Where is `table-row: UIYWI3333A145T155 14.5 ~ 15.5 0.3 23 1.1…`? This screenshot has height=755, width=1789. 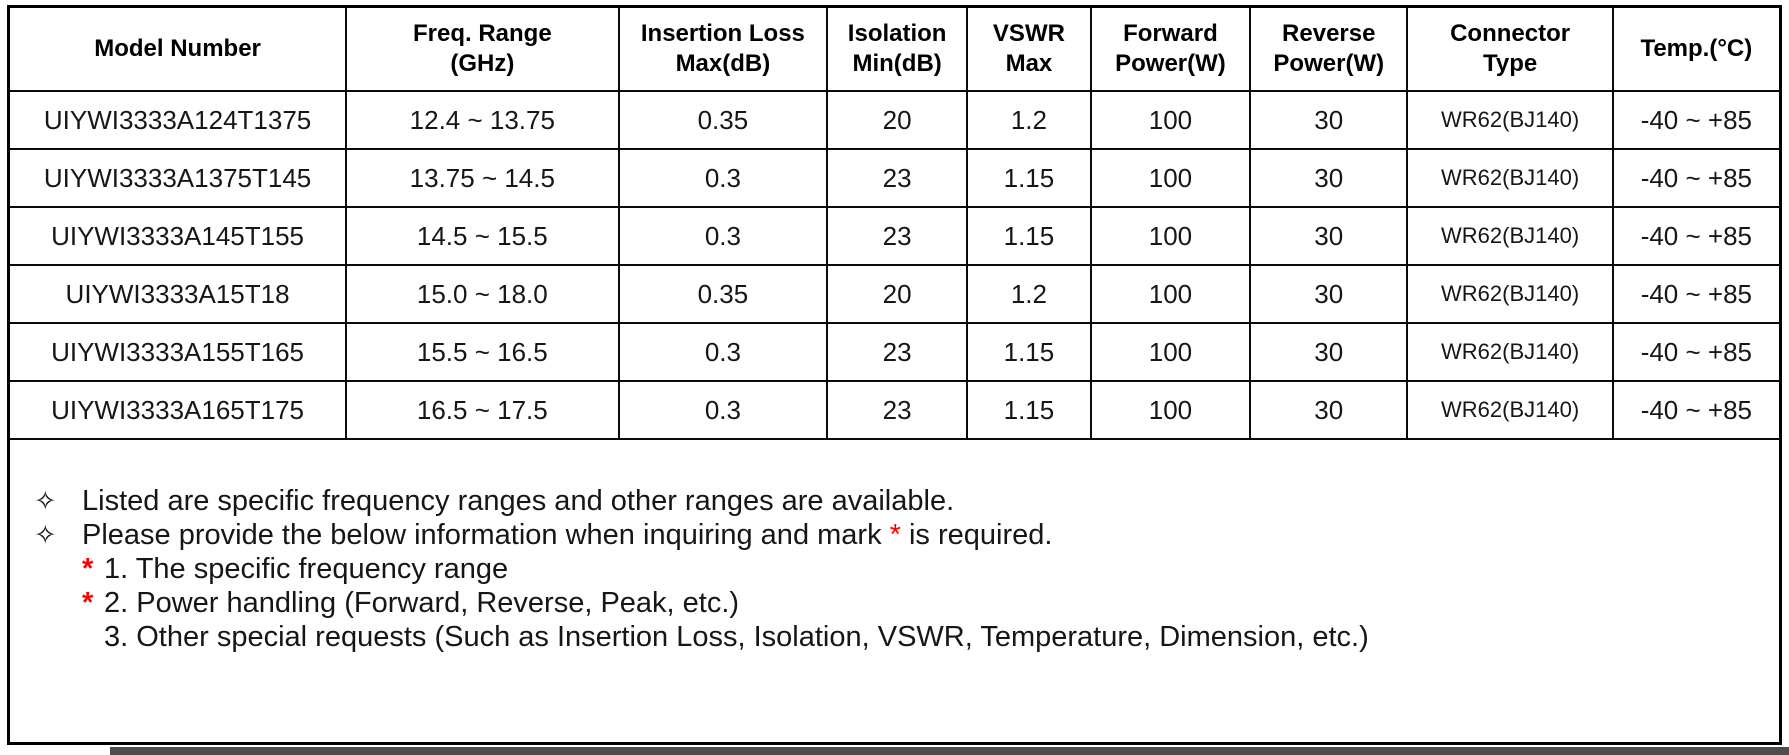
table-row: UIYWI3333A145T155 14.5 ~ 15.5 0.3 23 1.1… is located at coordinates (894, 236).